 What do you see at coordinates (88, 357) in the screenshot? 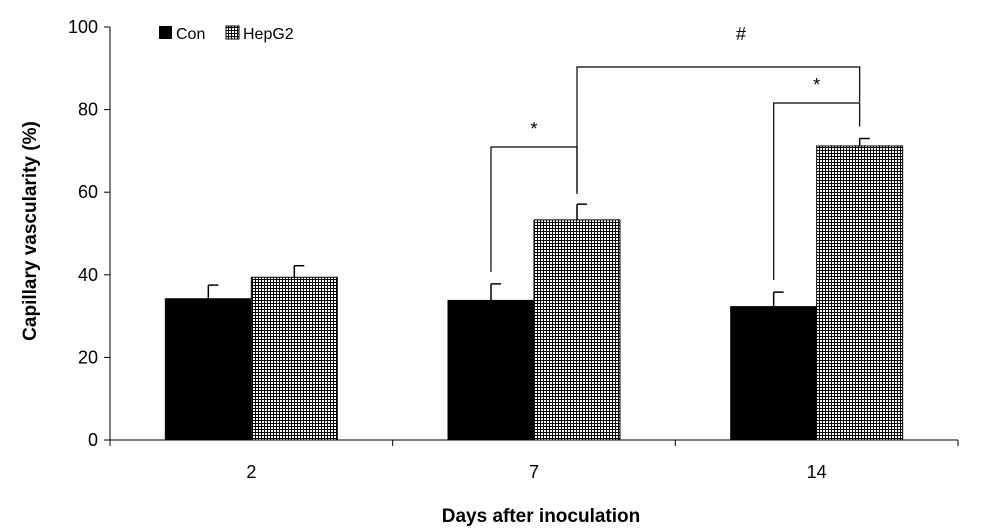
I see `y-tick-label: 20` at bounding box center [88, 357].